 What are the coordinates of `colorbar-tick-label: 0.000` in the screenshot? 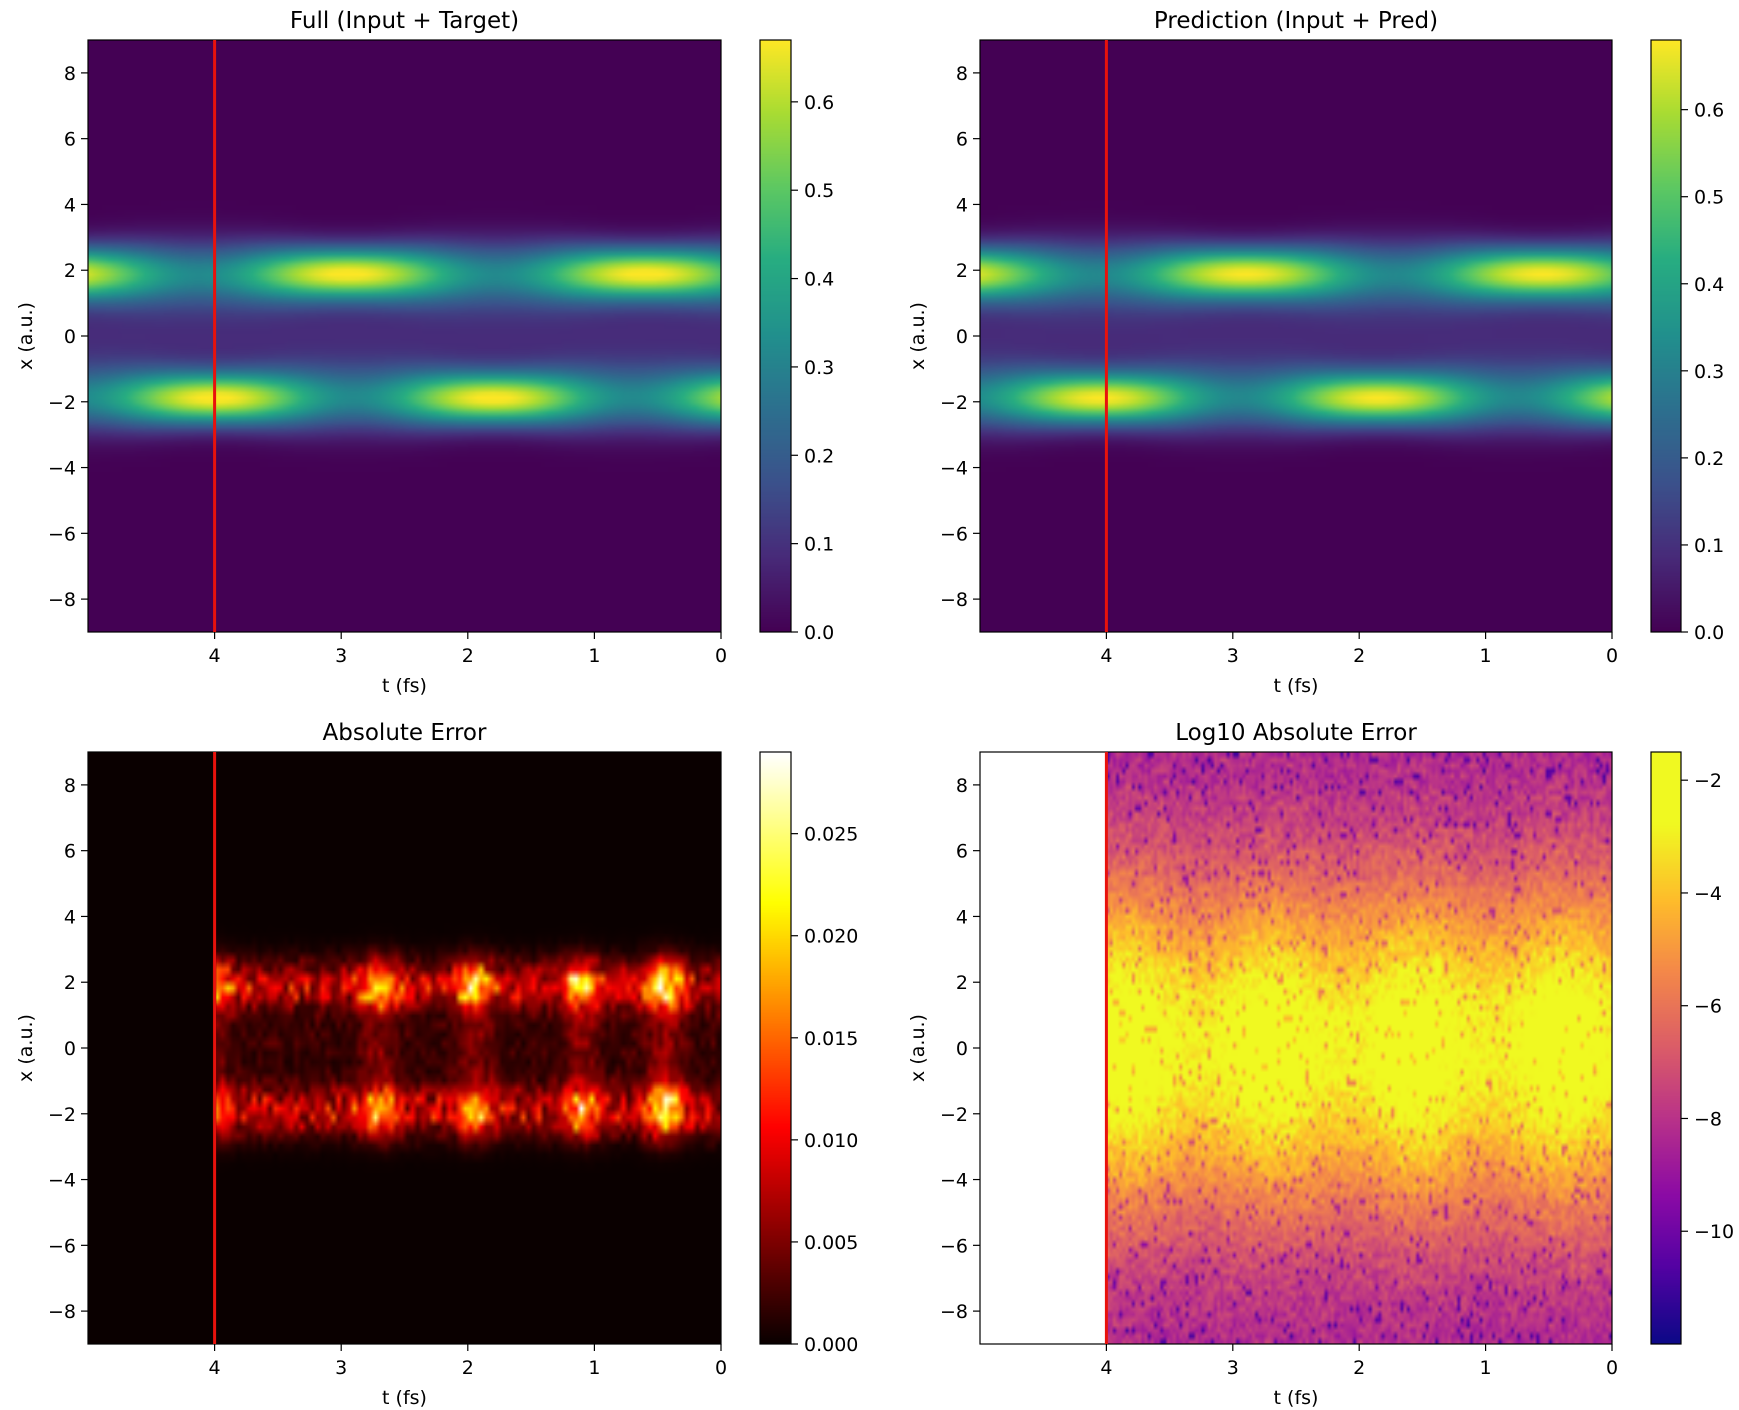 It's located at (831, 1345).